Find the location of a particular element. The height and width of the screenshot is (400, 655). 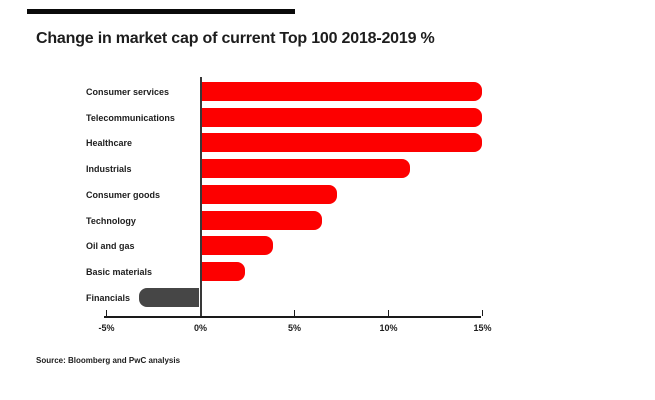

bar-oil-and-gas is located at coordinates (237, 245).